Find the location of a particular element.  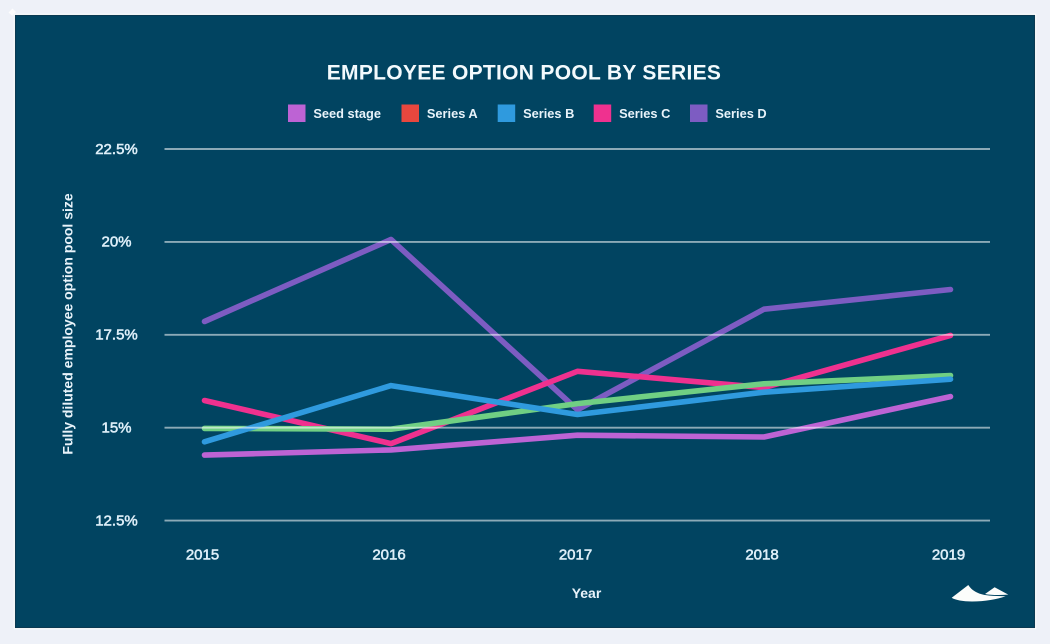

svg-text: 15% is located at coordinates (116, 428).